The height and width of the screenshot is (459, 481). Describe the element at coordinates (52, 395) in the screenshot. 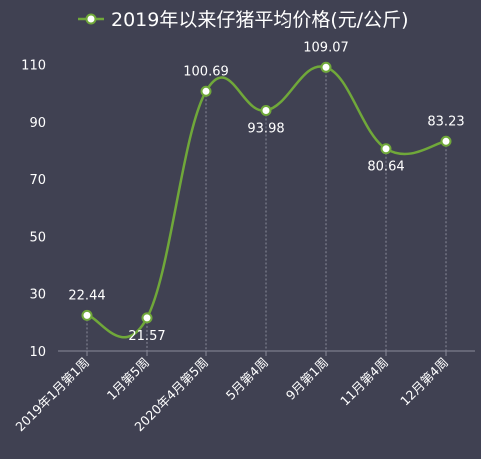

I see `x-tick-label: 2019年1月第1周` at that location.